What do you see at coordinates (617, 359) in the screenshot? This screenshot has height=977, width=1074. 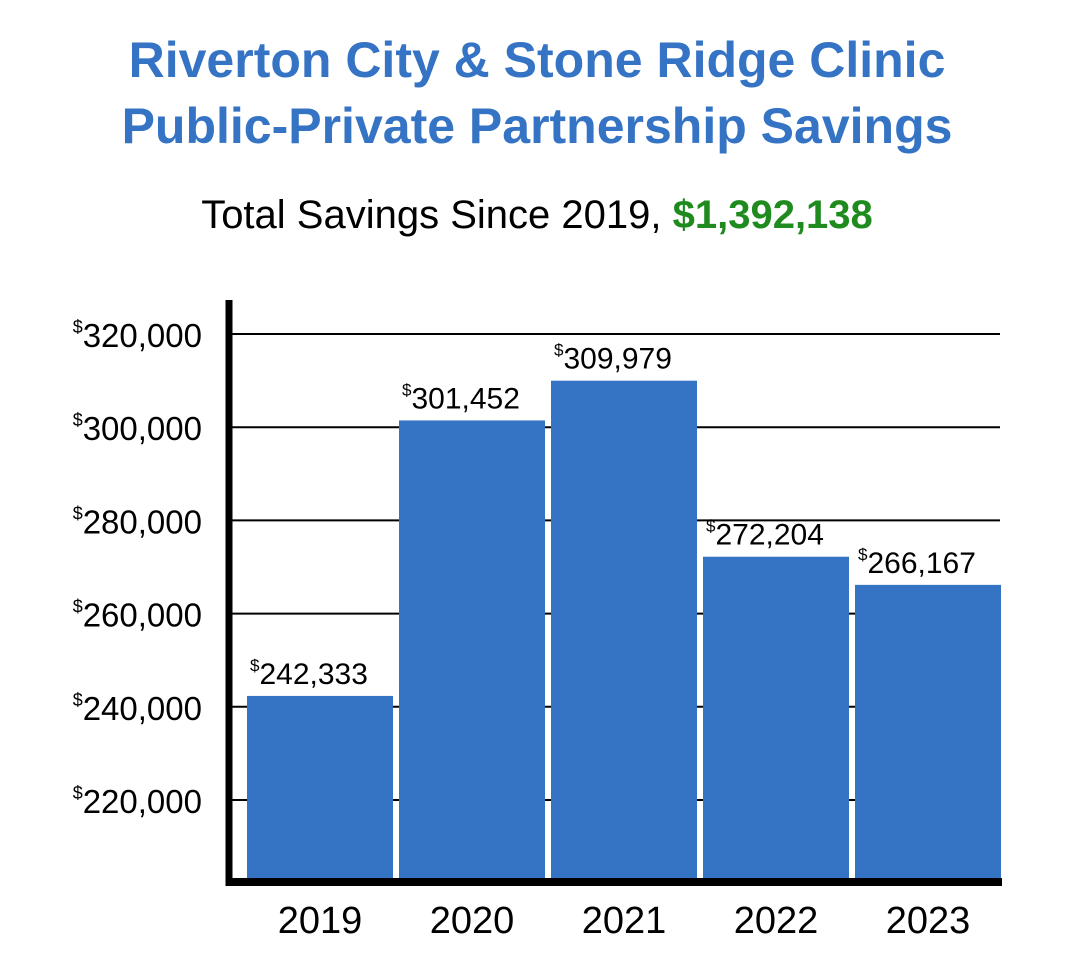 I see `data-label-value: 309,979` at bounding box center [617, 359].